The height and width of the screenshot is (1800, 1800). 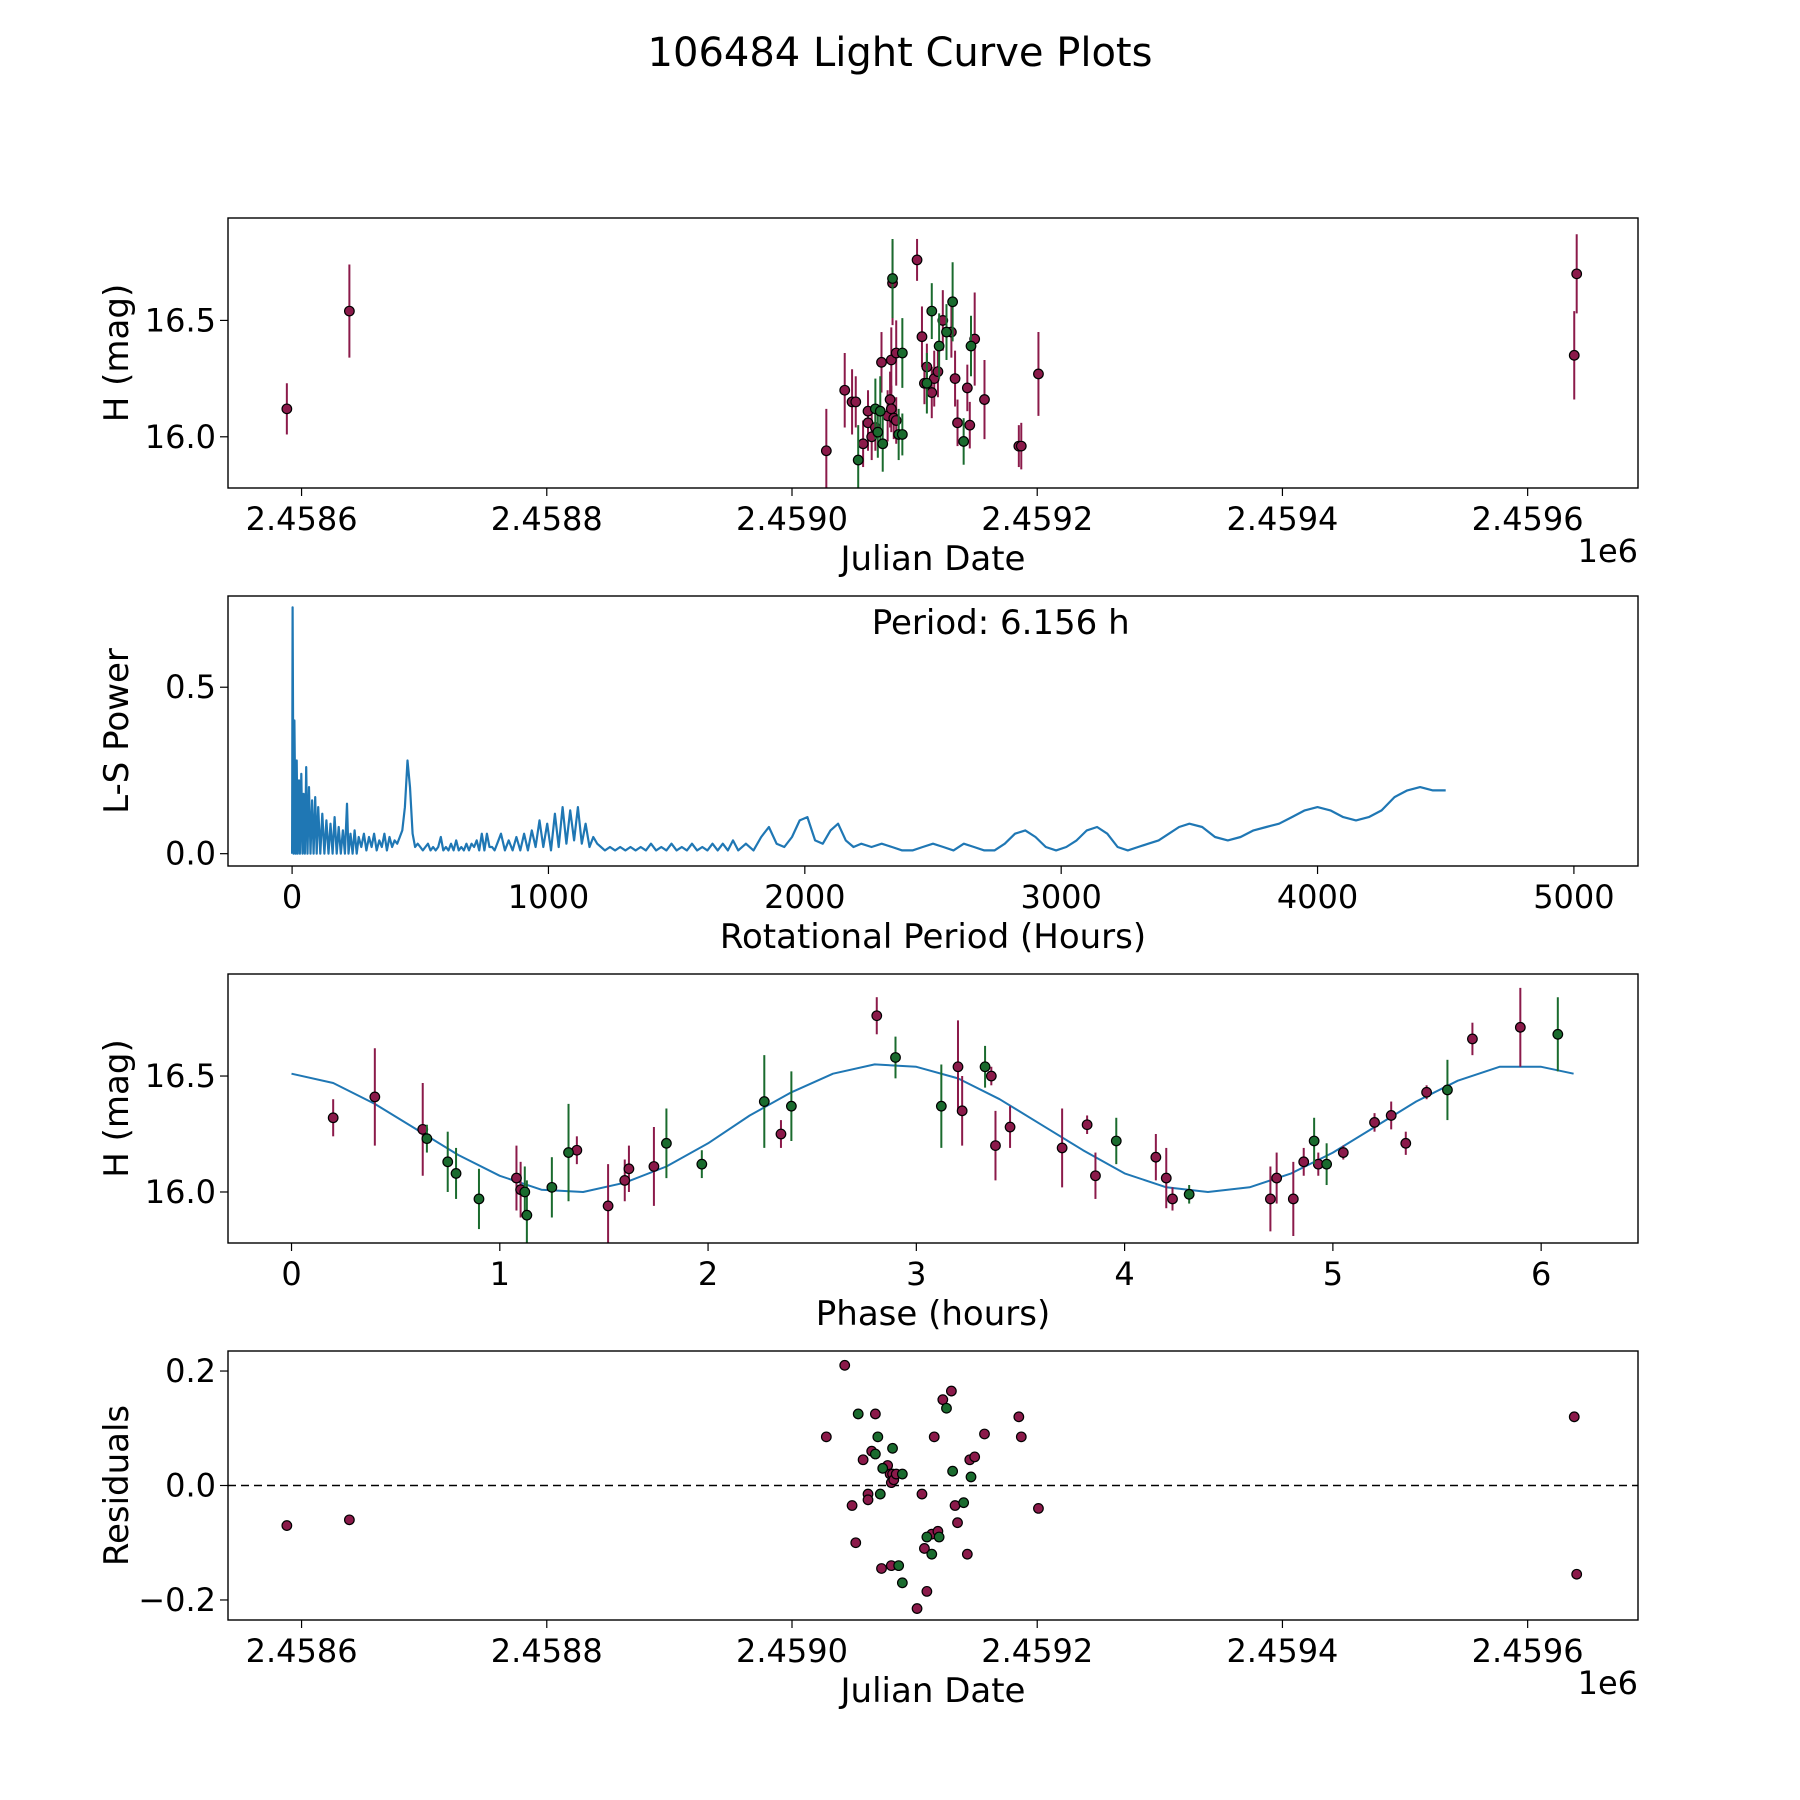 What do you see at coordinates (868, 730) in the screenshot?
I see `periodogram-line` at bounding box center [868, 730].